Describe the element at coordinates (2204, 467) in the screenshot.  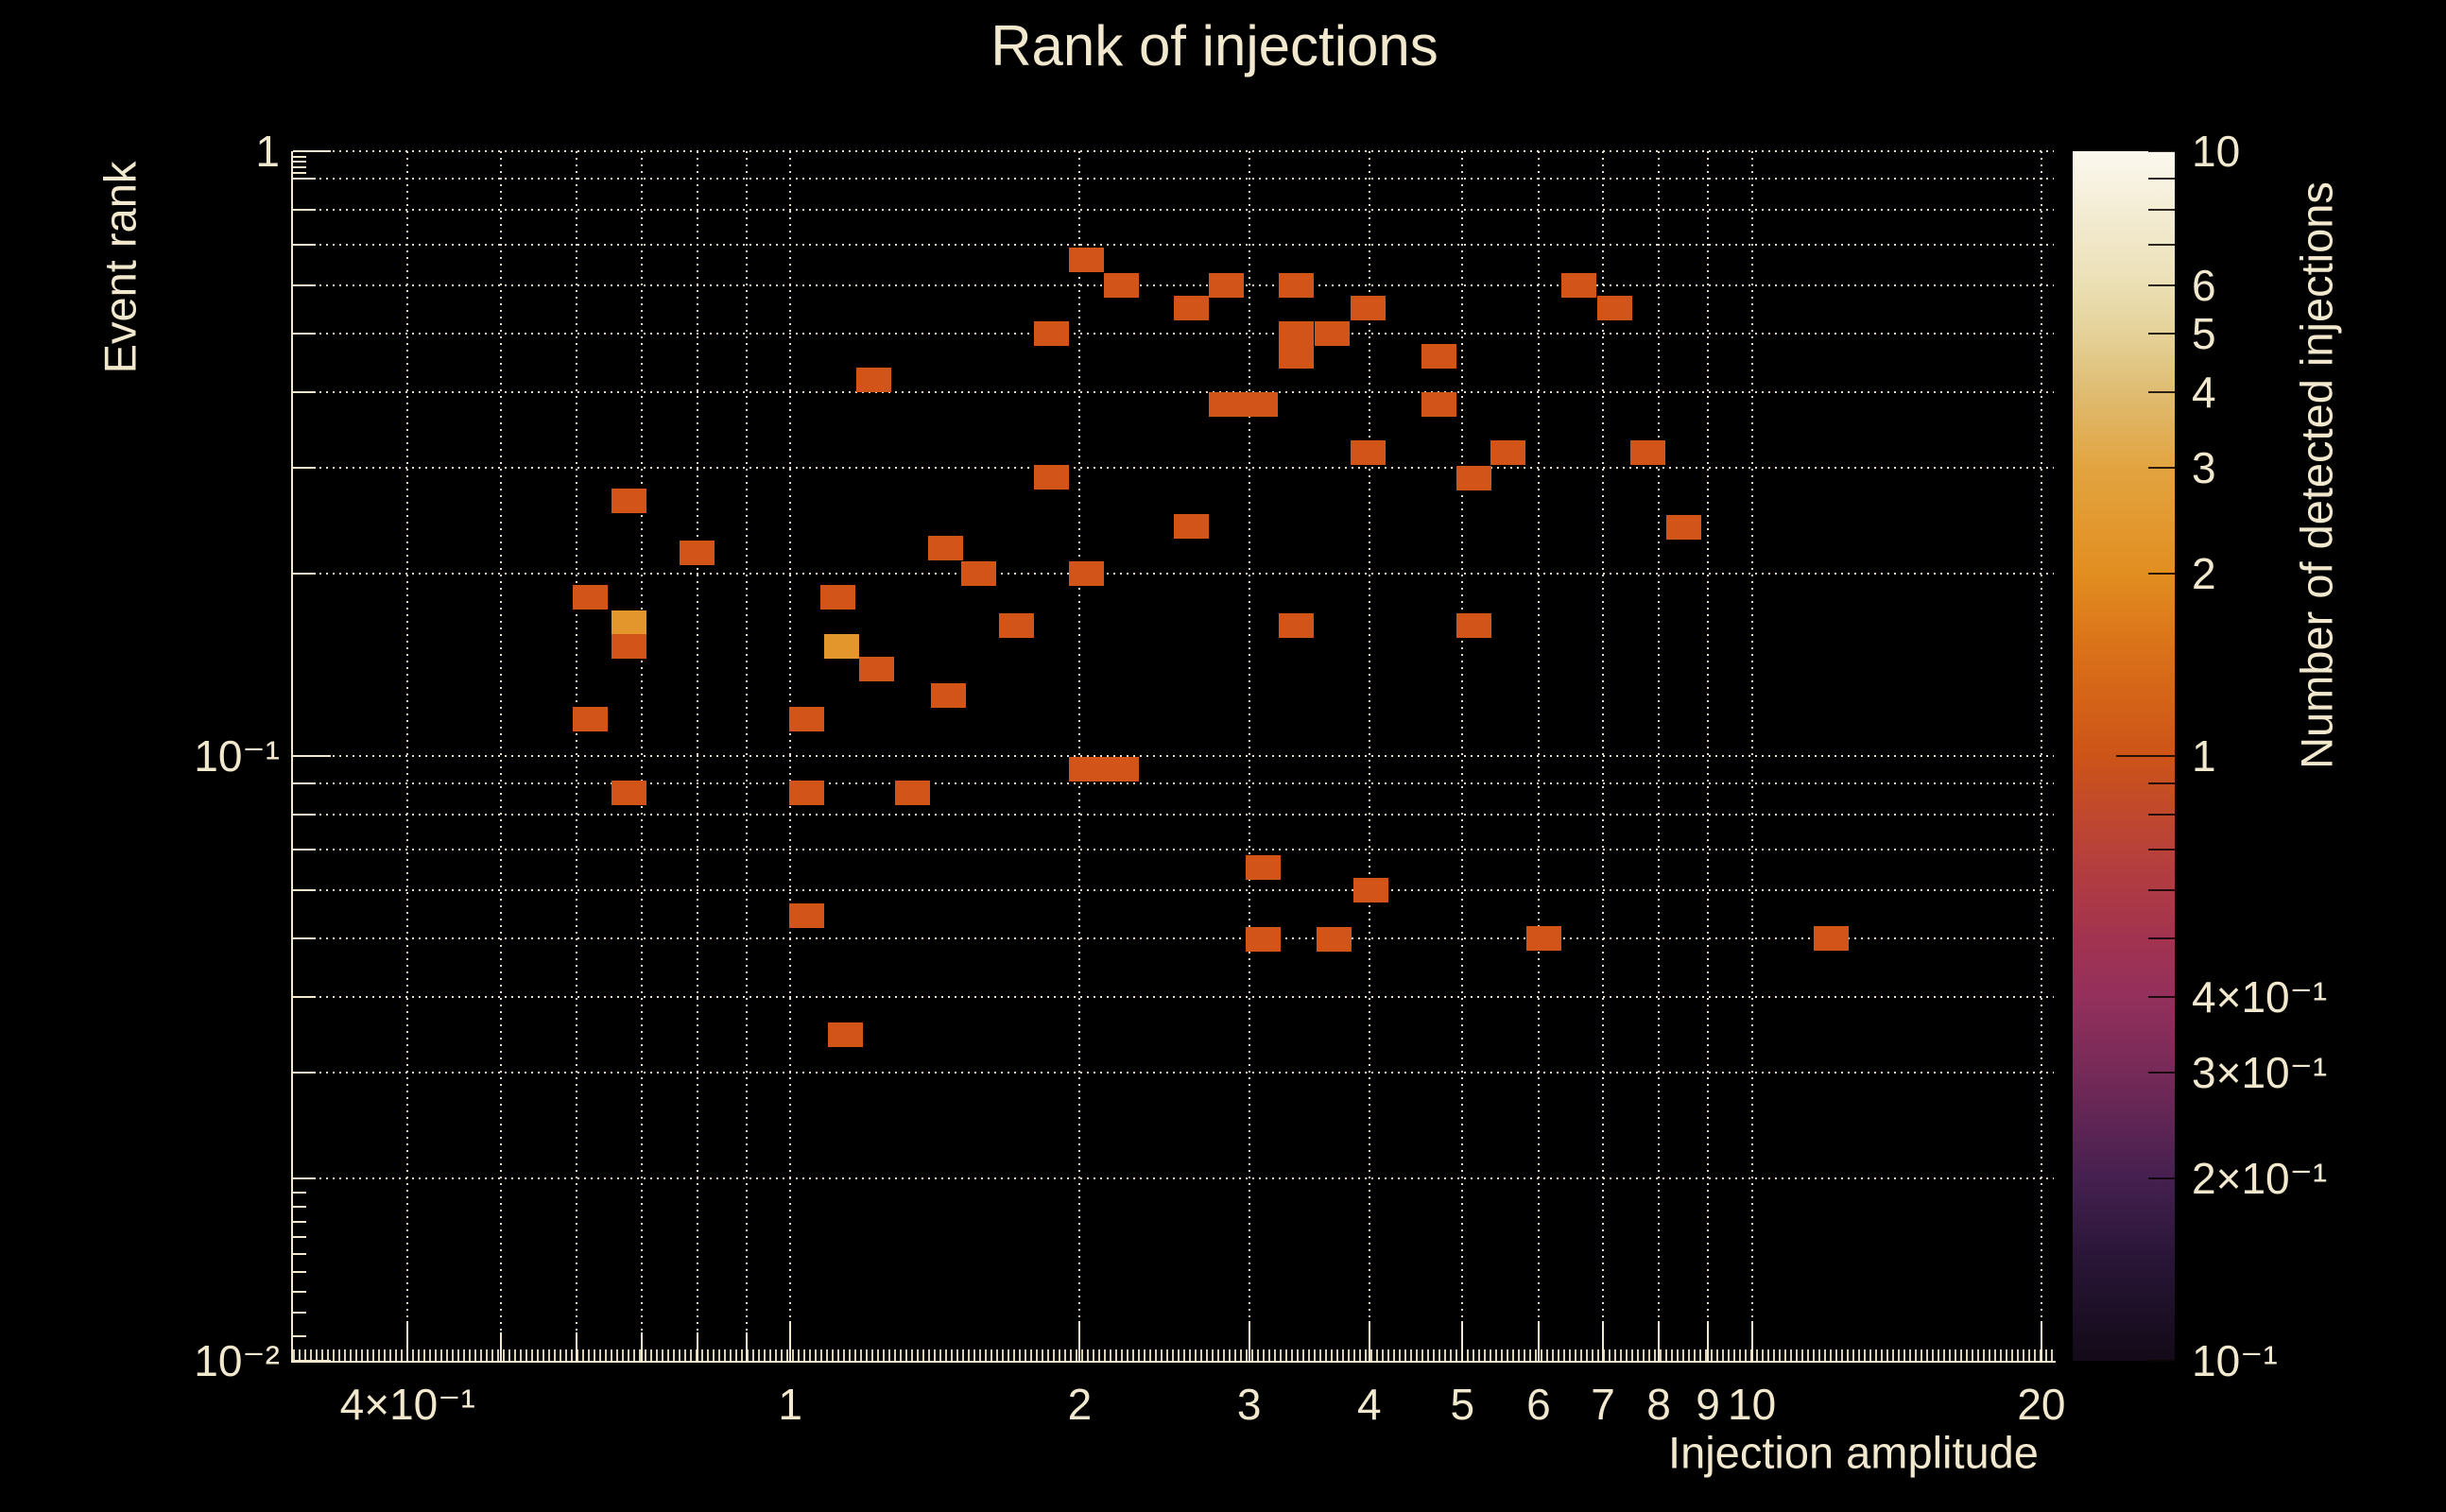
I see `colorbar-tick-label: 3` at that location.